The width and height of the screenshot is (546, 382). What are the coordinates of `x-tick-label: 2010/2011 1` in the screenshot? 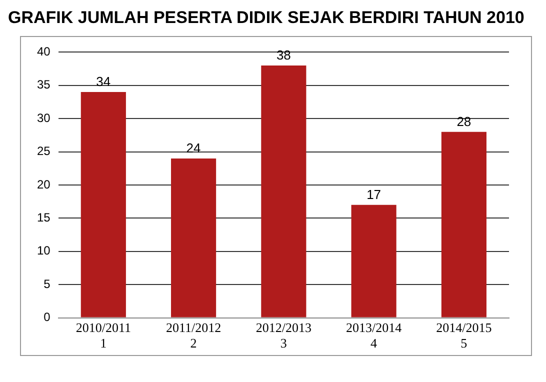 It's located at (103, 335).